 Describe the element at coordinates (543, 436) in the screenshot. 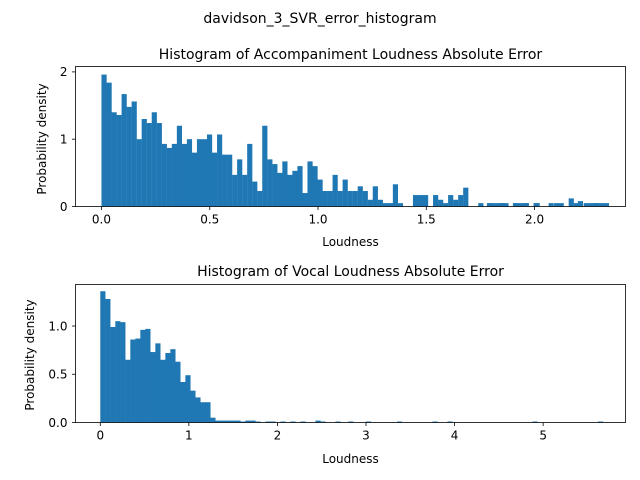

I see `vocal-x-tick-label: 5` at that location.